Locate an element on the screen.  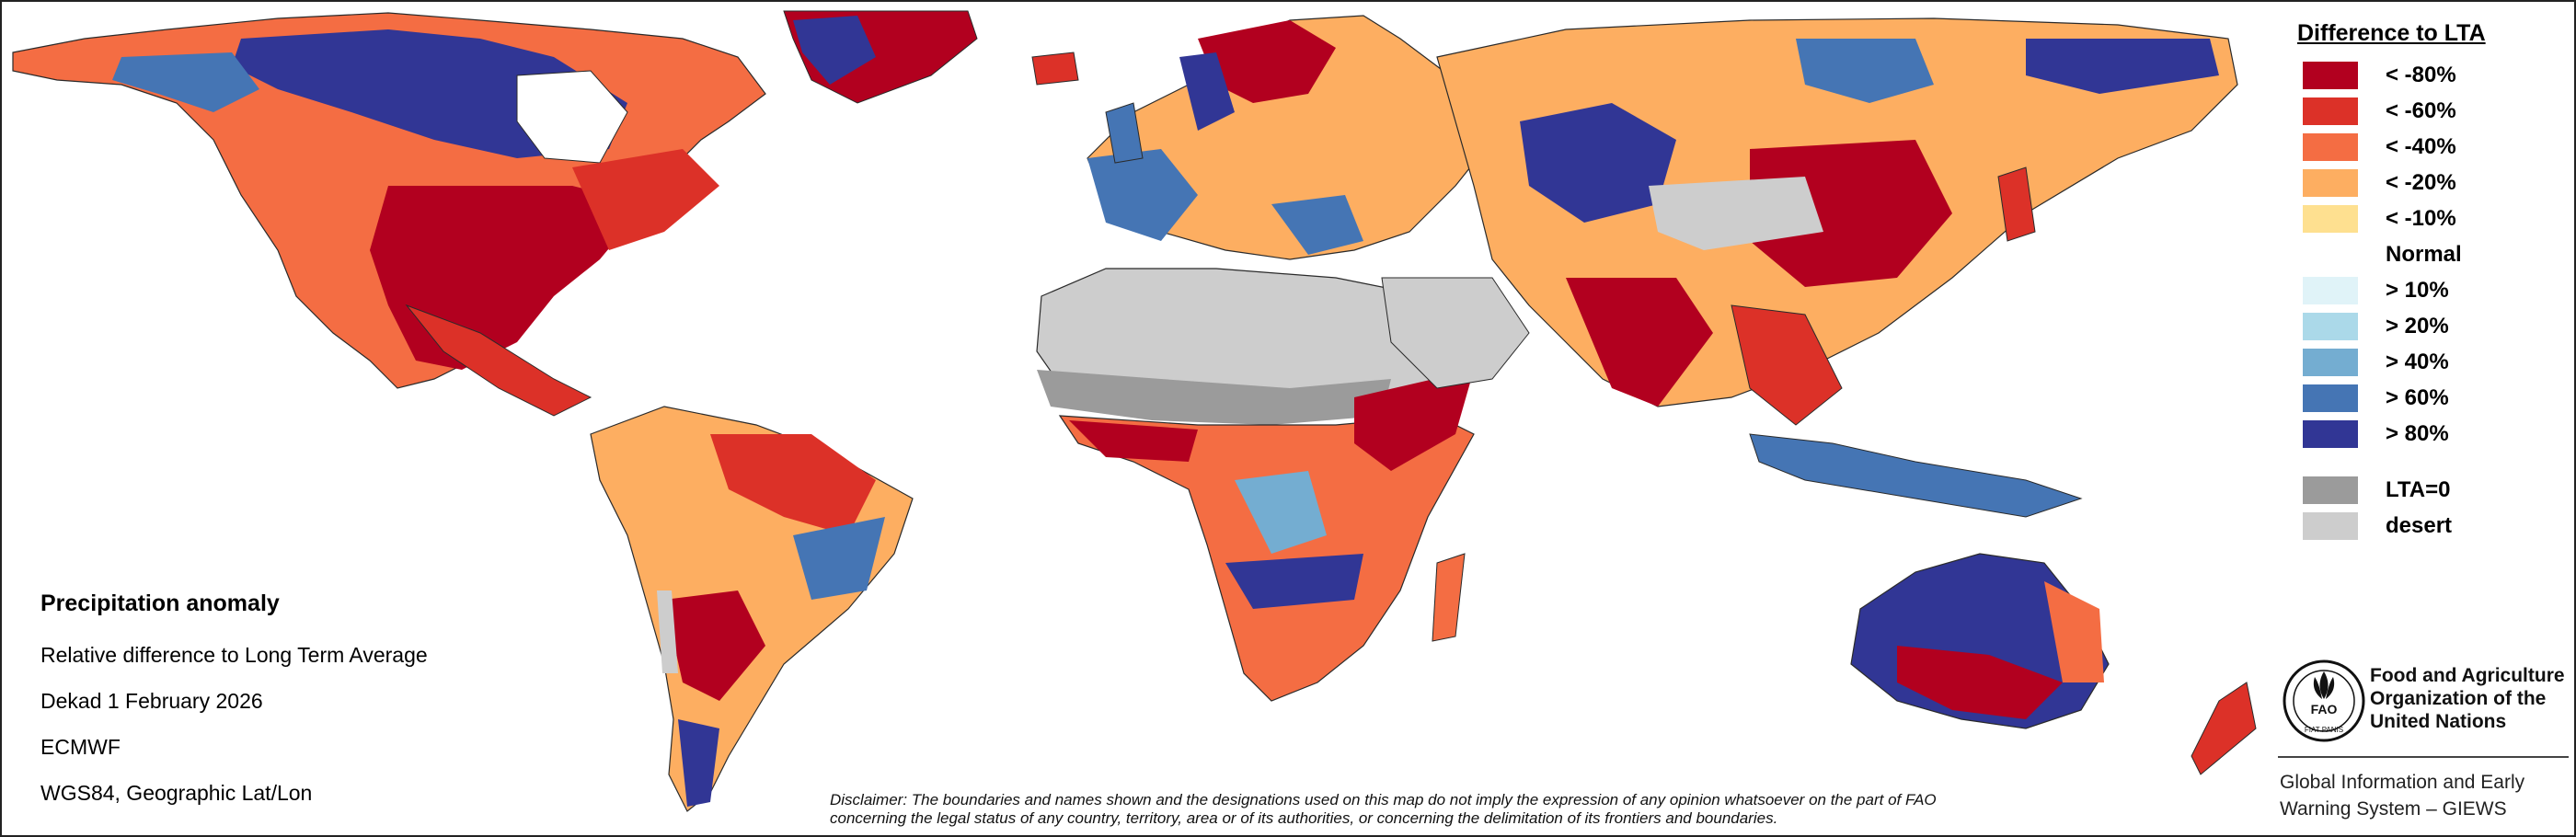
legend-label: Normal is located at coordinates (2424, 254).